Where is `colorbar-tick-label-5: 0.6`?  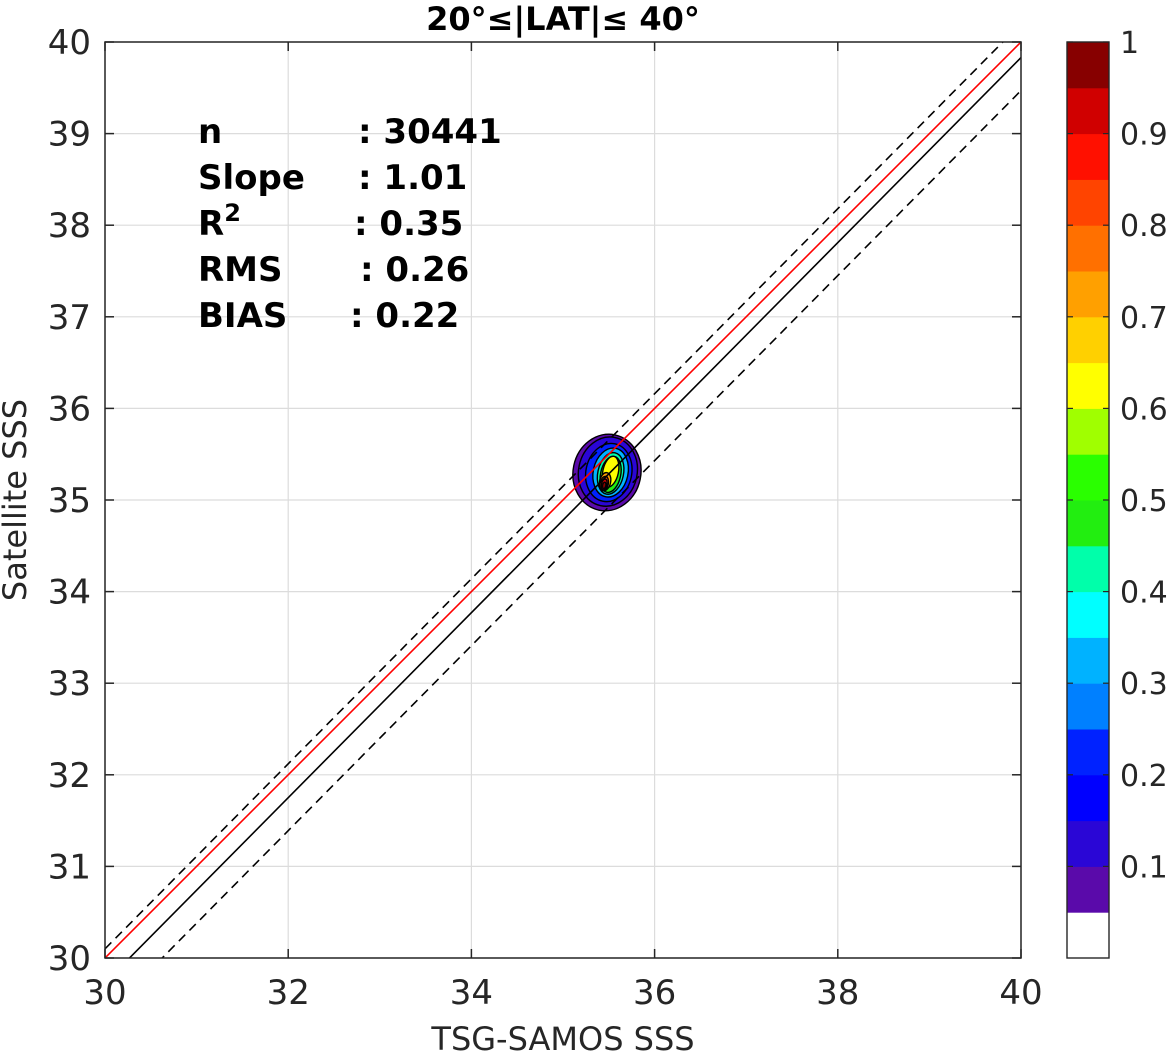
colorbar-tick-label-5: 0.6 is located at coordinates (1144, 409).